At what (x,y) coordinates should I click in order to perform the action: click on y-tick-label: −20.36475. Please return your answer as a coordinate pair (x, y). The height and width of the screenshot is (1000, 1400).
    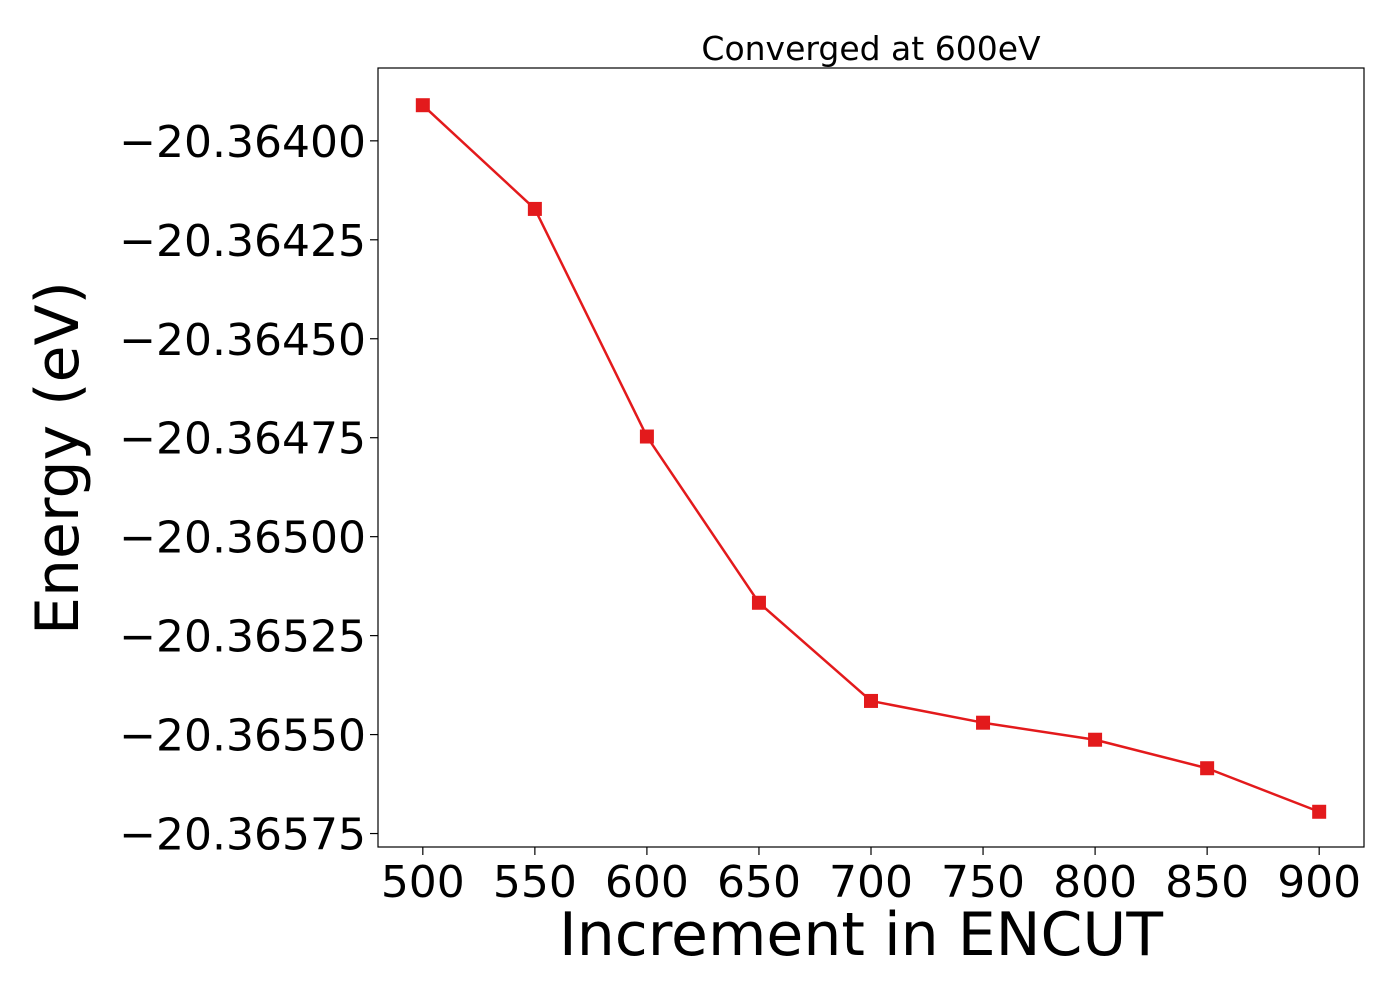
    Looking at the image, I should click on (242, 439).